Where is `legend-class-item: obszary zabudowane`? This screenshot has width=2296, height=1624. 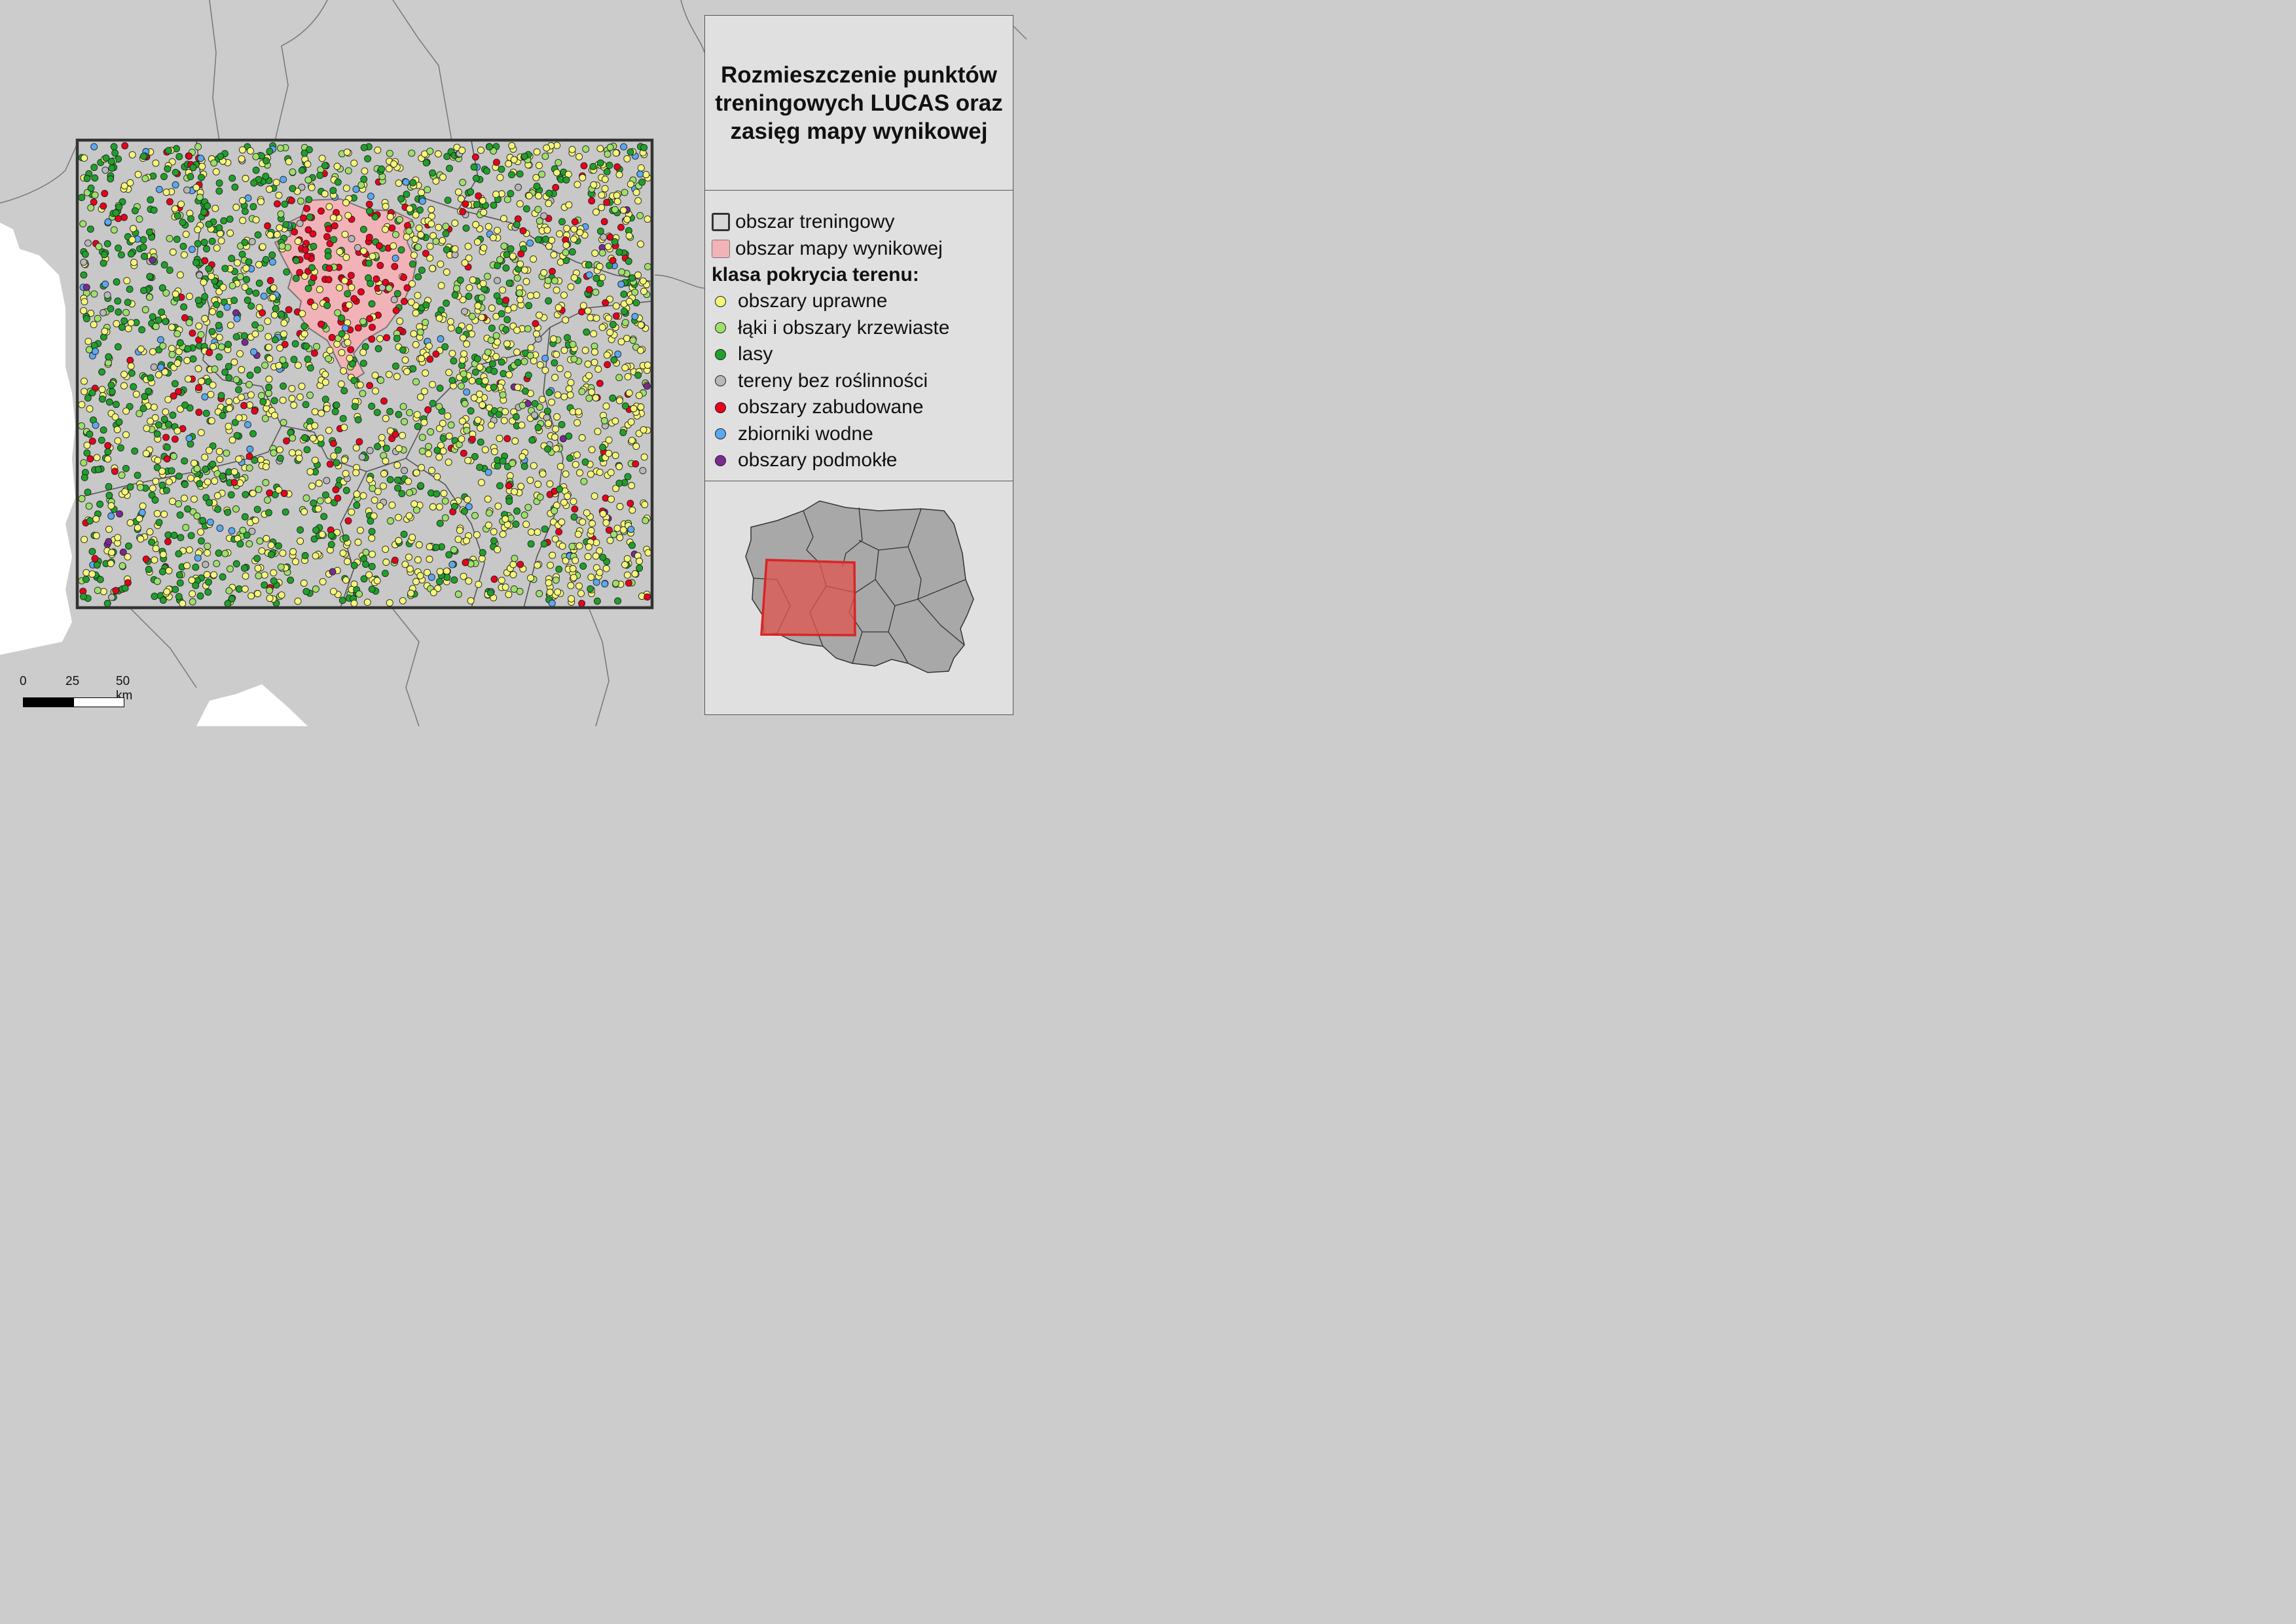
legend-class-item: obszary zabudowane is located at coordinates (862, 407).